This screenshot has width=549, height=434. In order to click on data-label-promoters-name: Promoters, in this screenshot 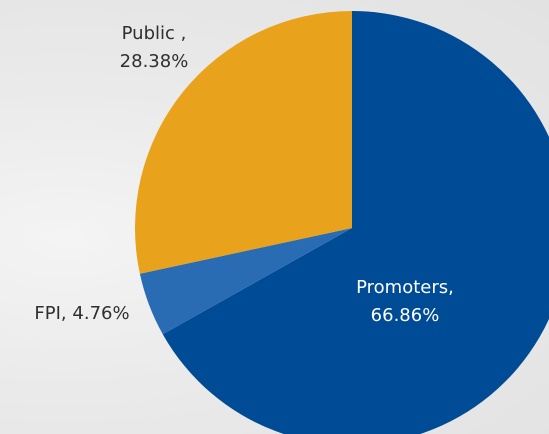, I will do `click(405, 287)`.